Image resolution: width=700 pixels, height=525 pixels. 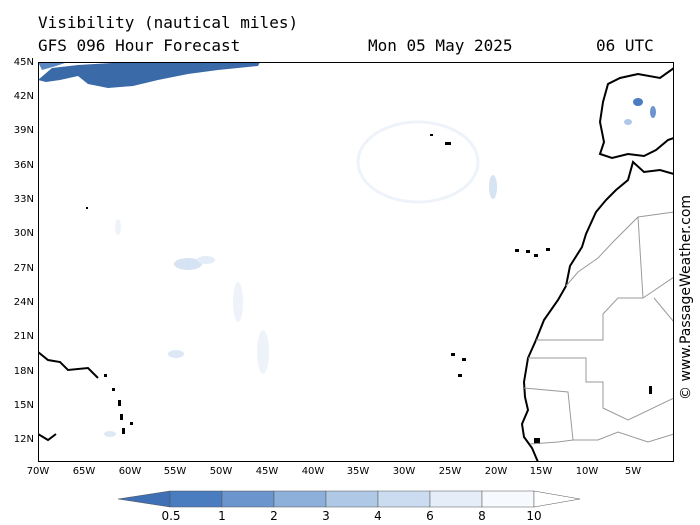 What do you see at coordinates (404, 471) in the screenshot?
I see `lon-label: 30W` at bounding box center [404, 471].